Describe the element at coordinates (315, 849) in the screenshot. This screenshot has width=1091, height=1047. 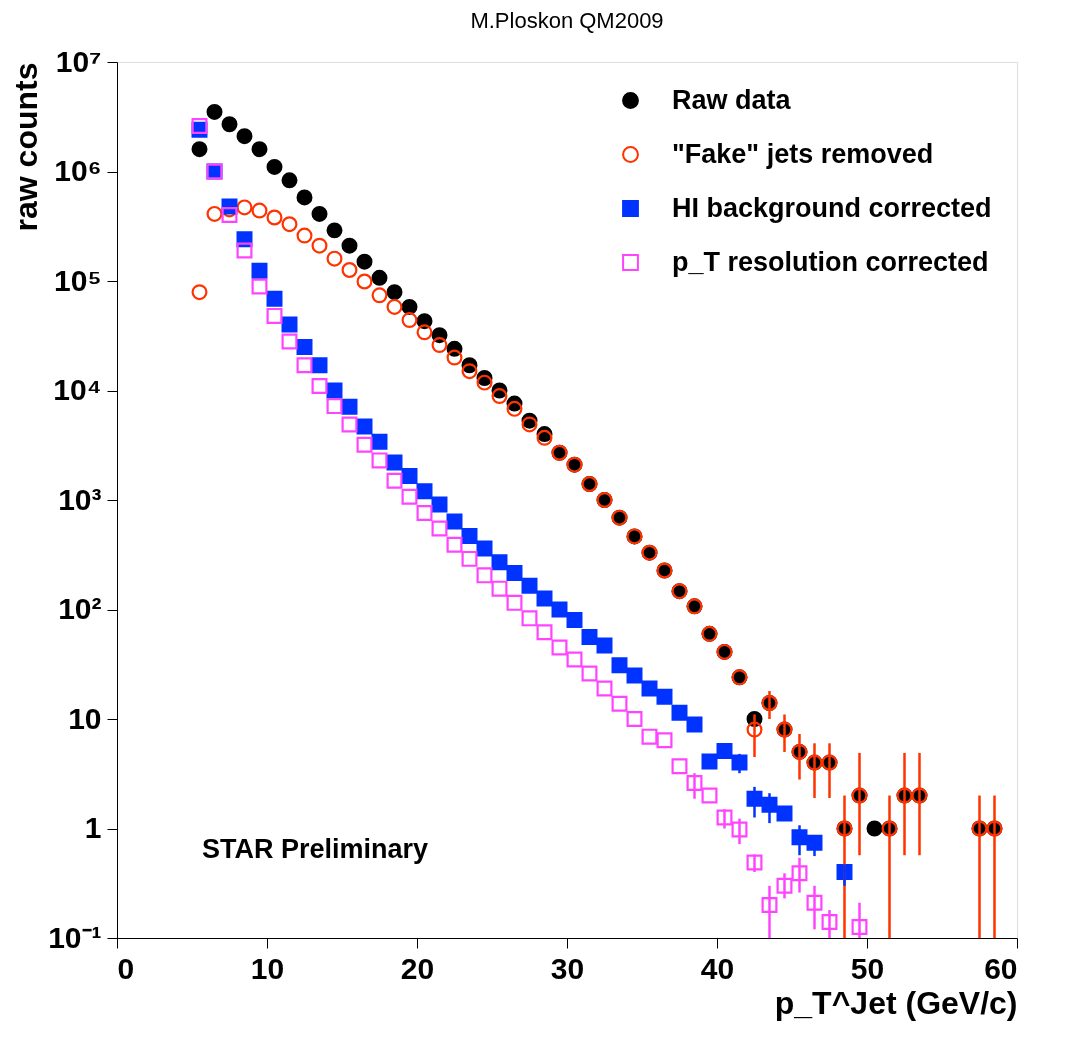
I see `annotation: STAR Preliminary` at that location.